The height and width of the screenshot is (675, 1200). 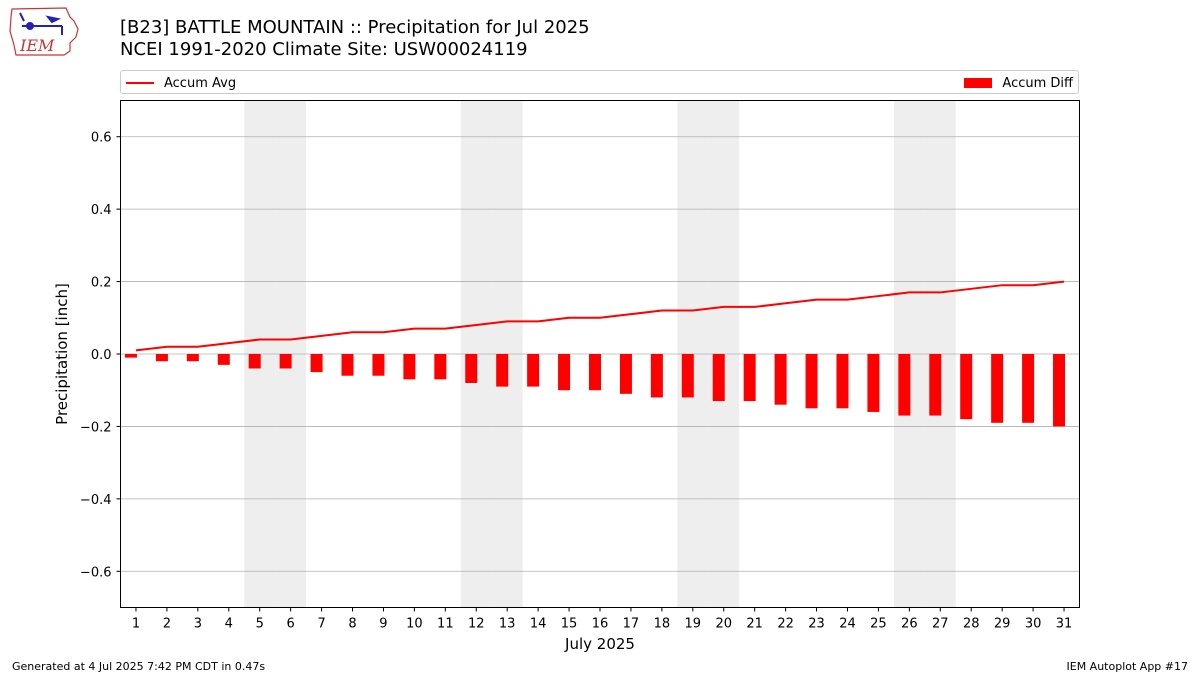 What do you see at coordinates (816, 624) in the screenshot?
I see `x-tick-label-23: 23` at bounding box center [816, 624].